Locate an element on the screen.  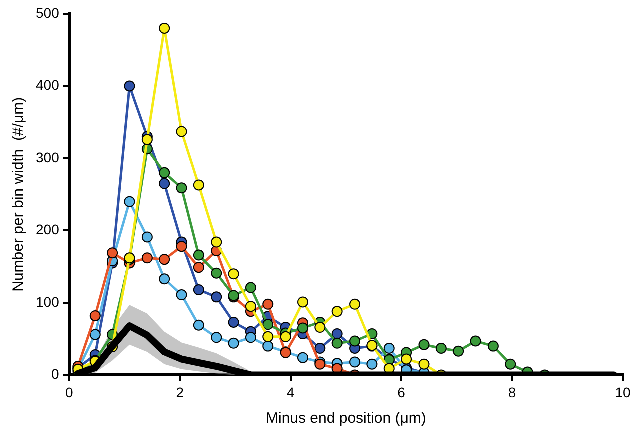
y-axis-title: Number per bin width (#/μm) is located at coordinates (19, 194).